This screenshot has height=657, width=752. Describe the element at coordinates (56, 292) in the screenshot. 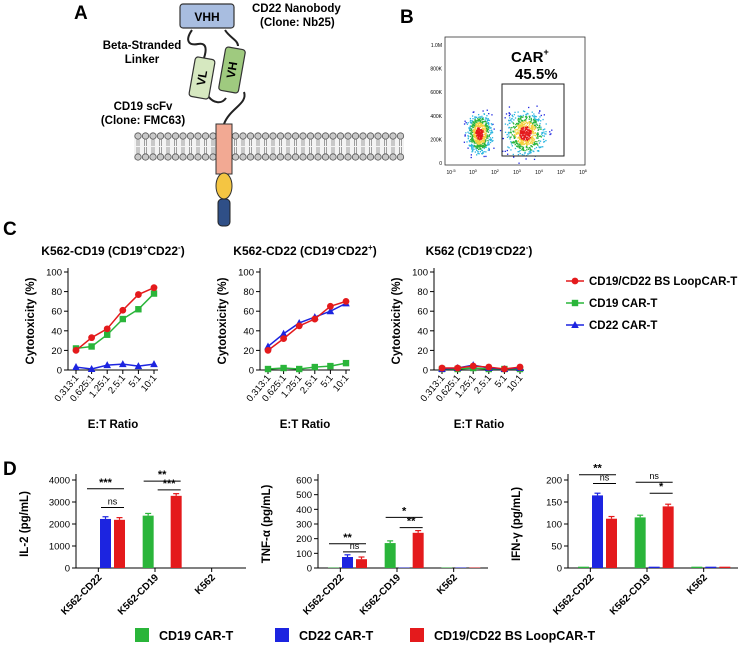

I see `y-tick-label: 80` at that location.